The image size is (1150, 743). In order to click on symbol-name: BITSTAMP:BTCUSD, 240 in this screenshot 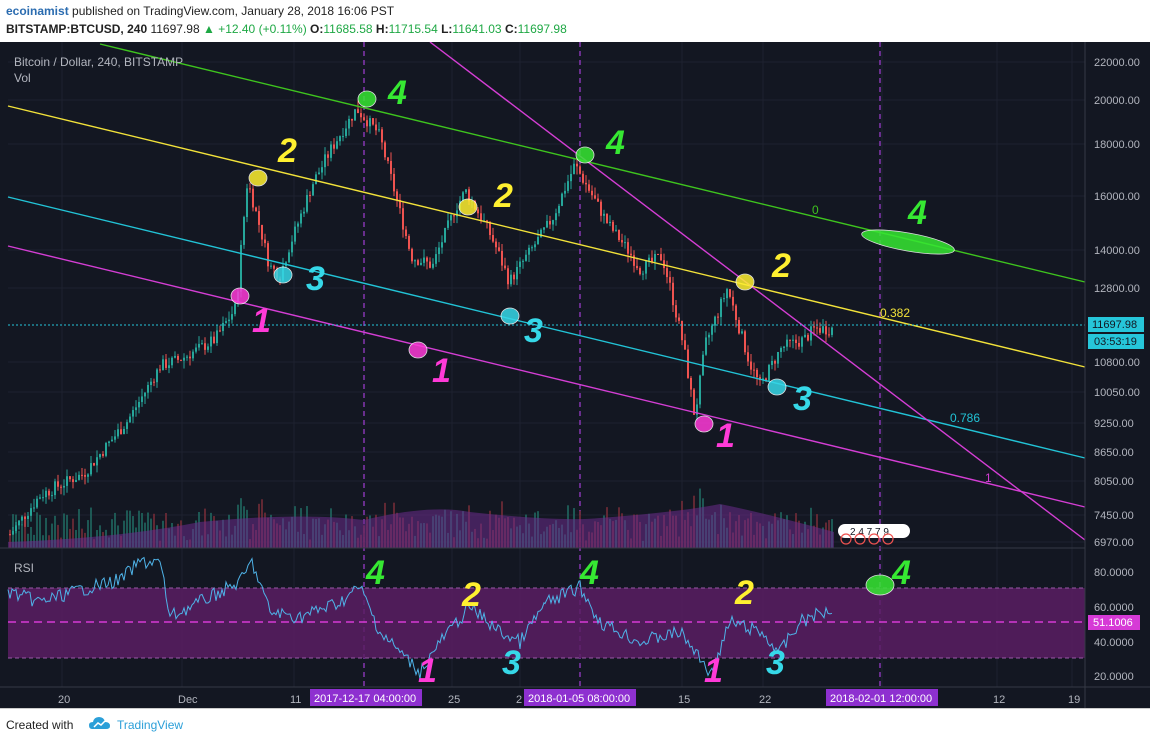, I will do `click(77, 29)`.